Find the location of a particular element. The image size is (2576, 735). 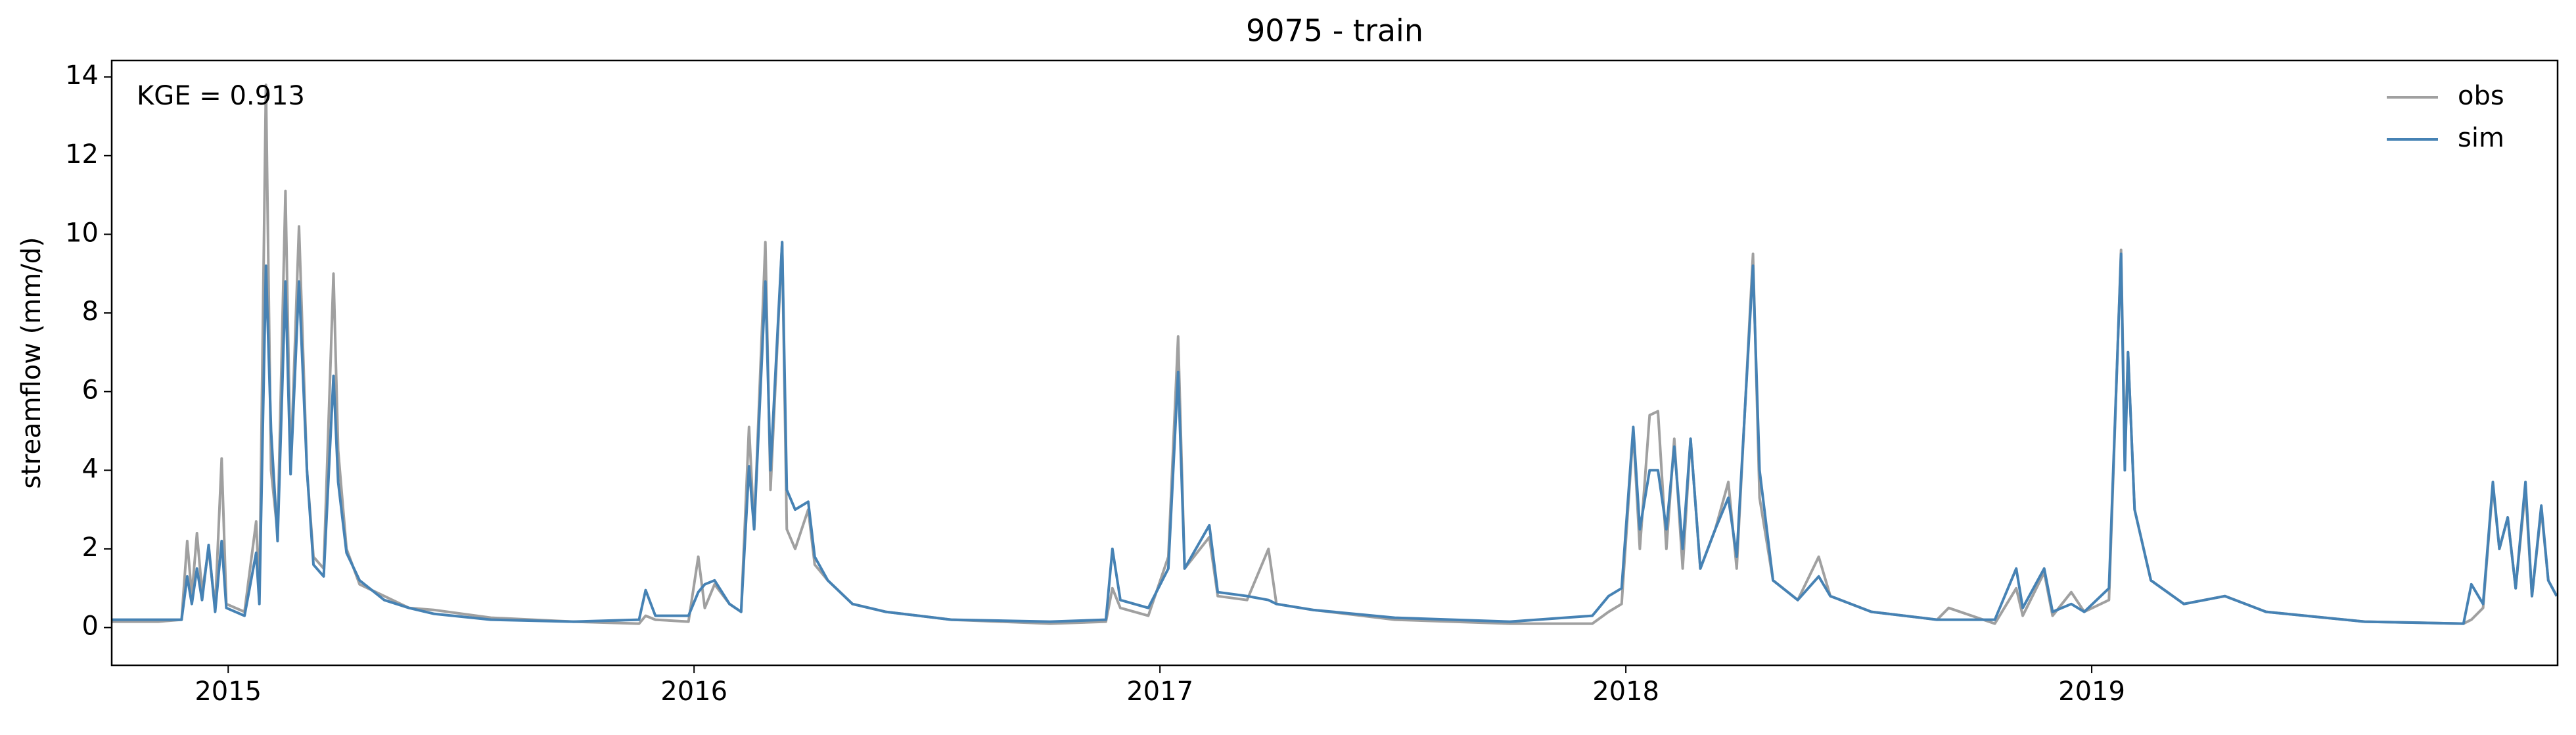

y-tick-label: 2 is located at coordinates (91, 548).